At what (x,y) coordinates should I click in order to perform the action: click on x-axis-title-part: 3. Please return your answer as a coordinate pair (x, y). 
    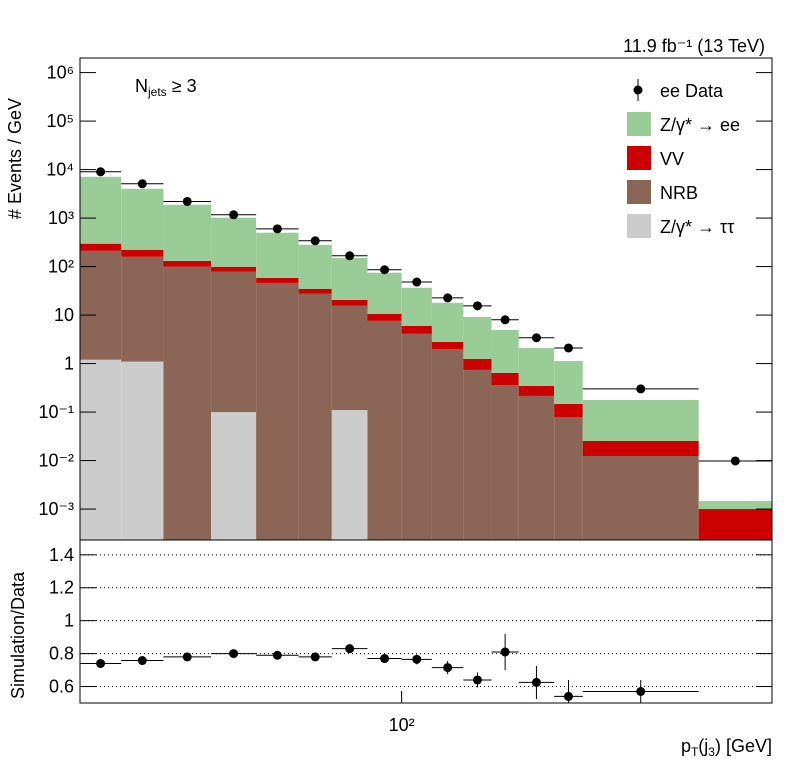
    Looking at the image, I should click on (711, 752).